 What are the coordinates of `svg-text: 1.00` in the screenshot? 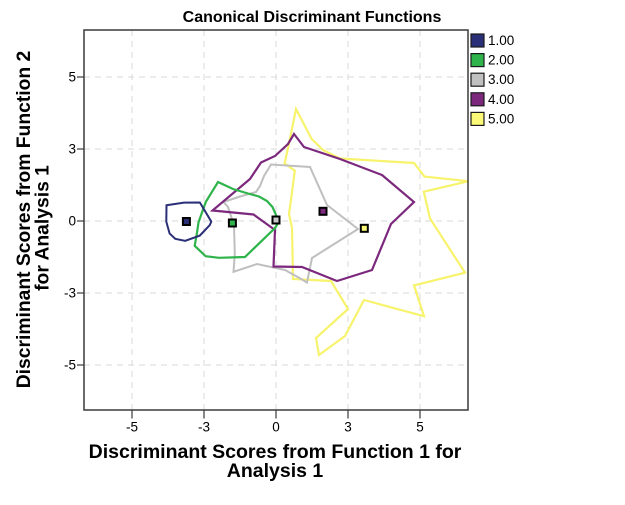 It's located at (501, 40).